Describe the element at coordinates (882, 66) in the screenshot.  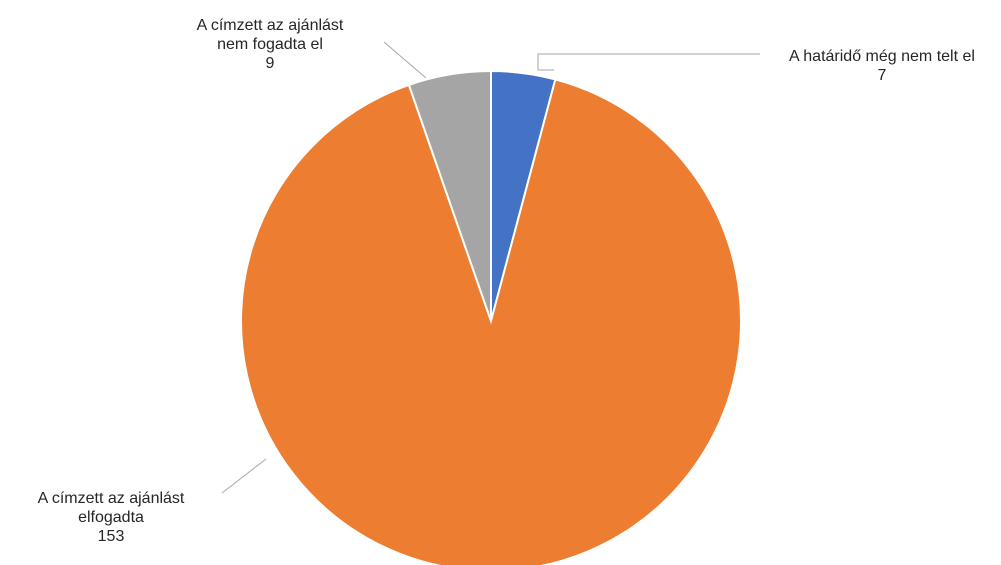
I see `data-label-1: A határidő még nem telt el 7` at that location.